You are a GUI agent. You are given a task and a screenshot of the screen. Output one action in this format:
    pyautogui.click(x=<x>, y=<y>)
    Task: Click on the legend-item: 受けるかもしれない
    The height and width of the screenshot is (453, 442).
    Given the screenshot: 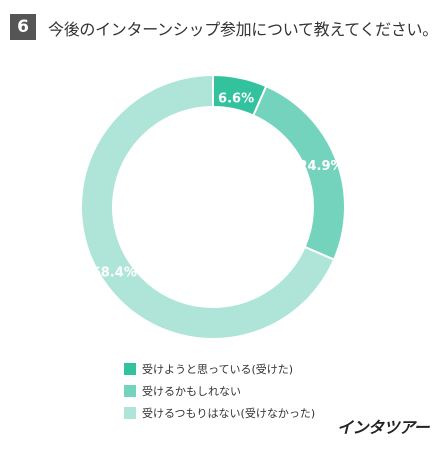 What is the action you would take?
    pyautogui.click(x=219, y=391)
    